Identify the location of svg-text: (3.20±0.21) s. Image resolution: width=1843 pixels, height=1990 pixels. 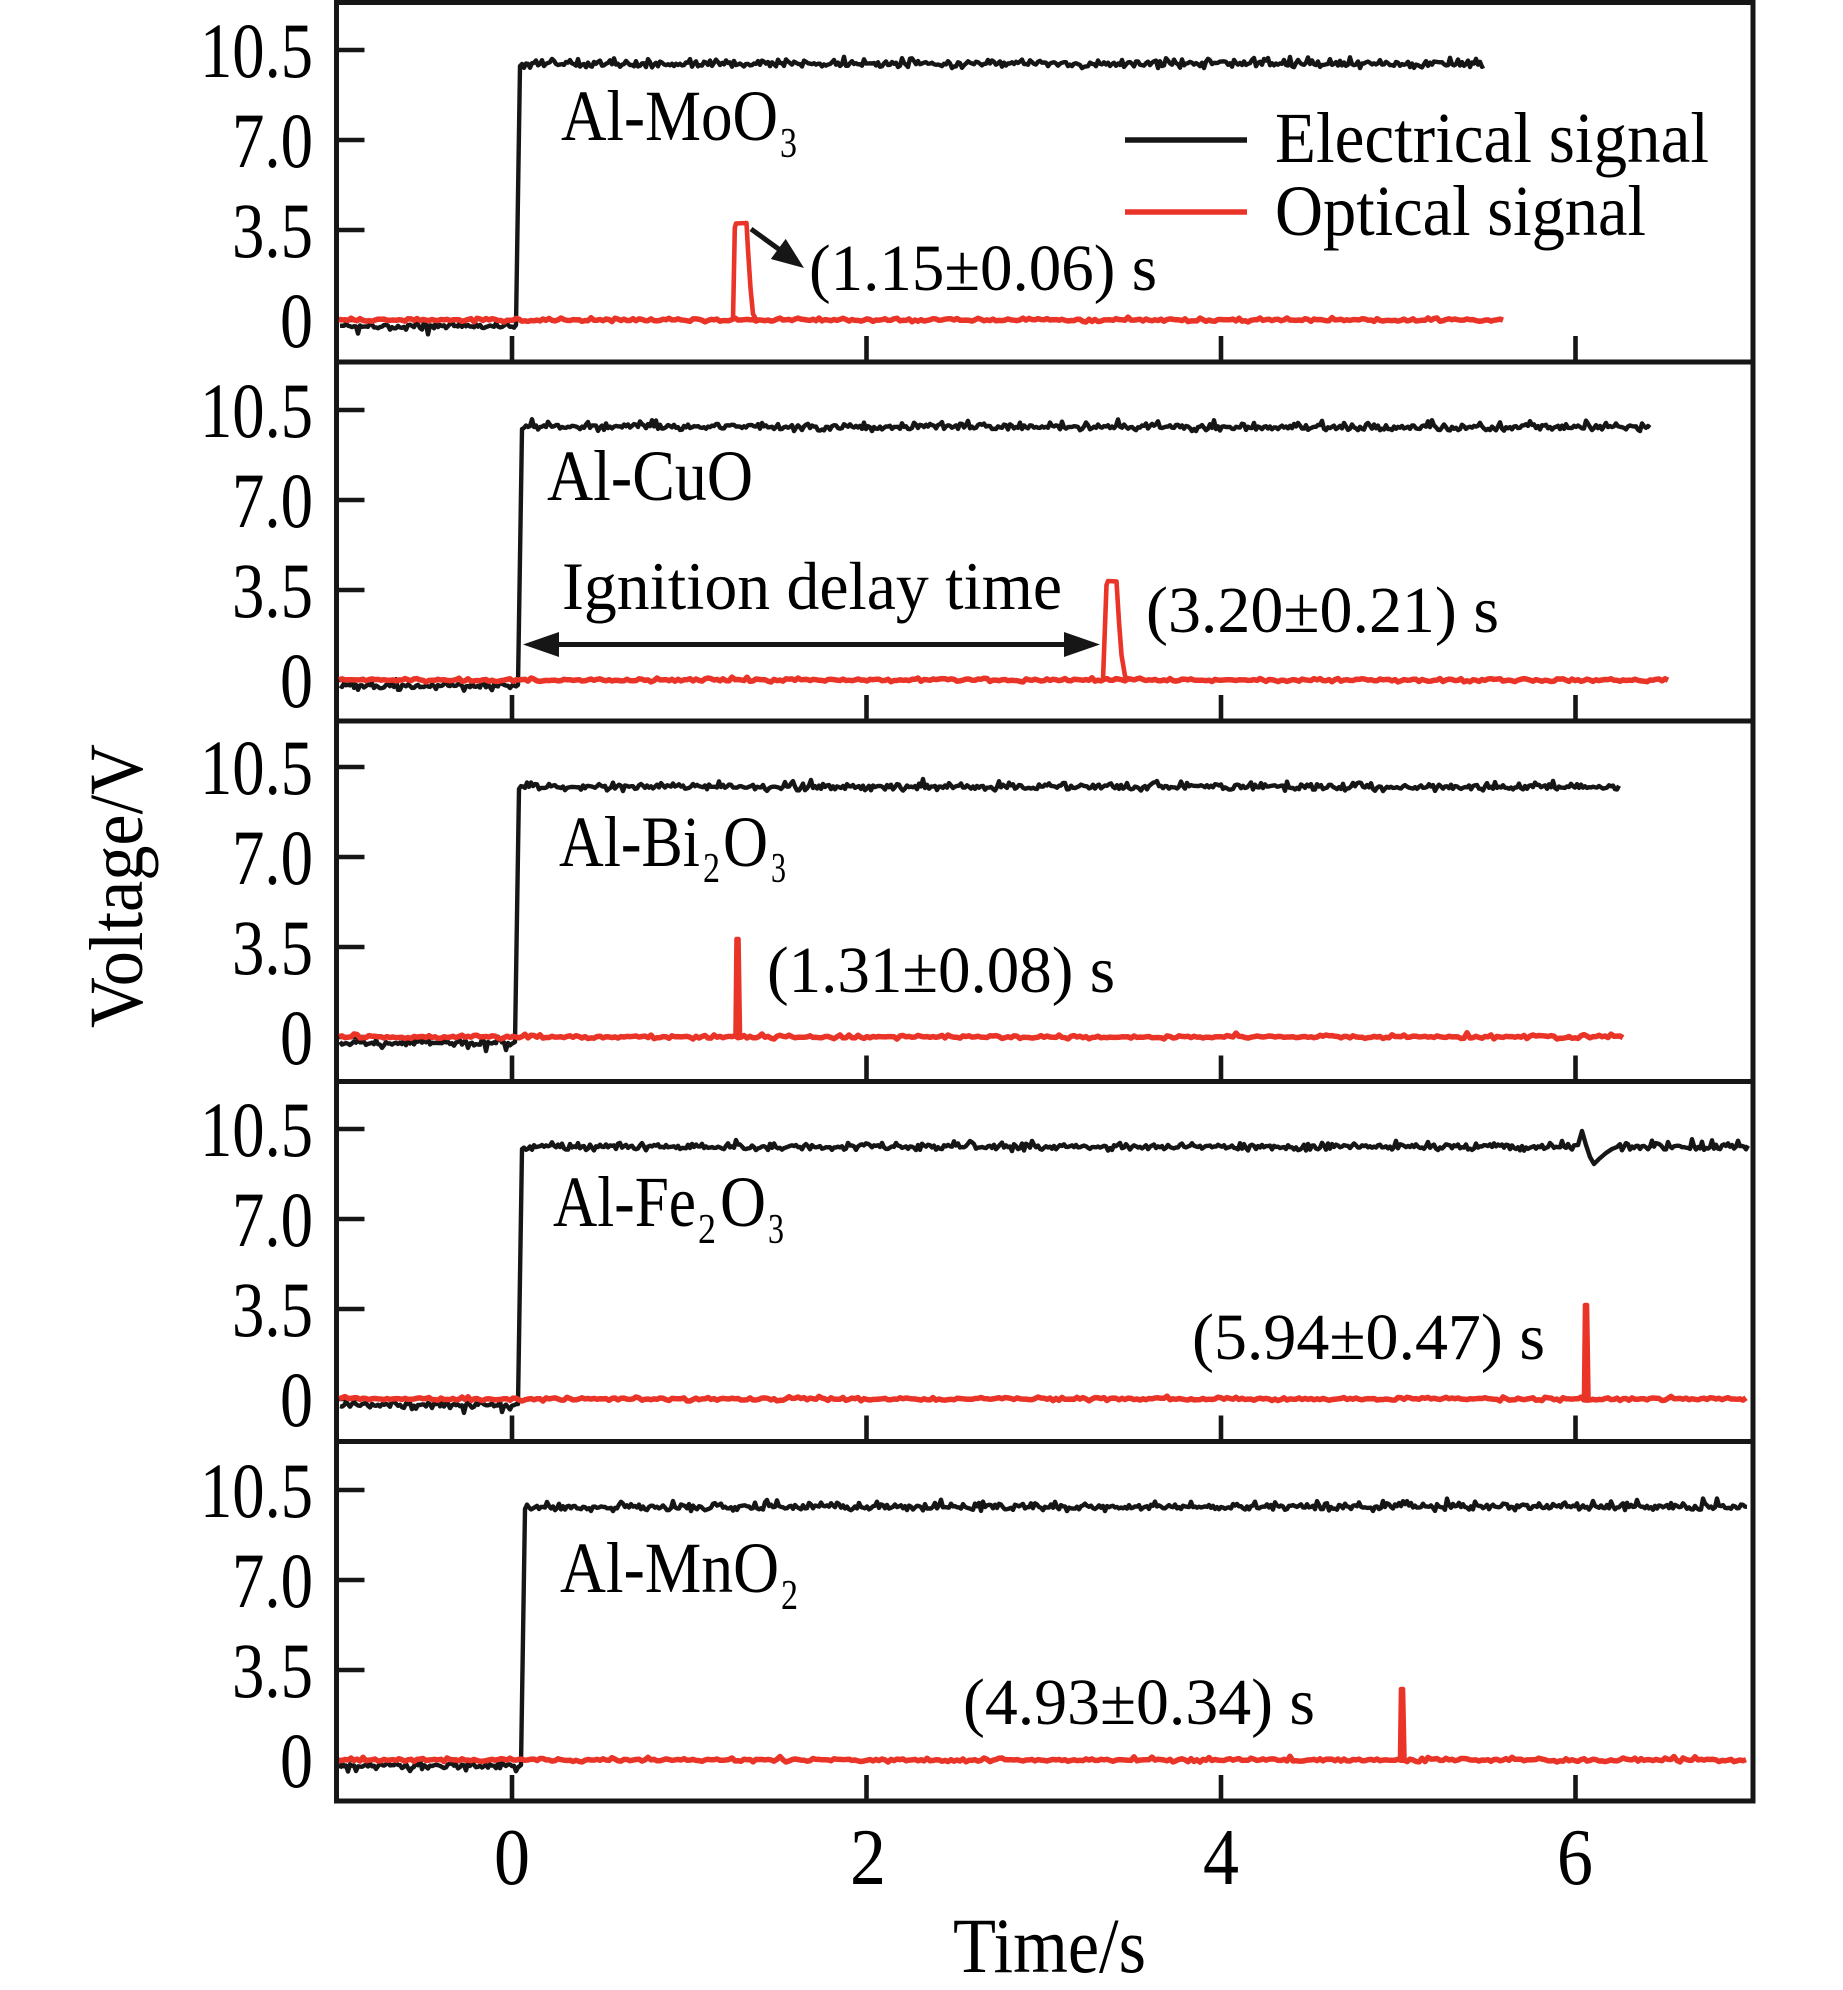
(1322, 610).